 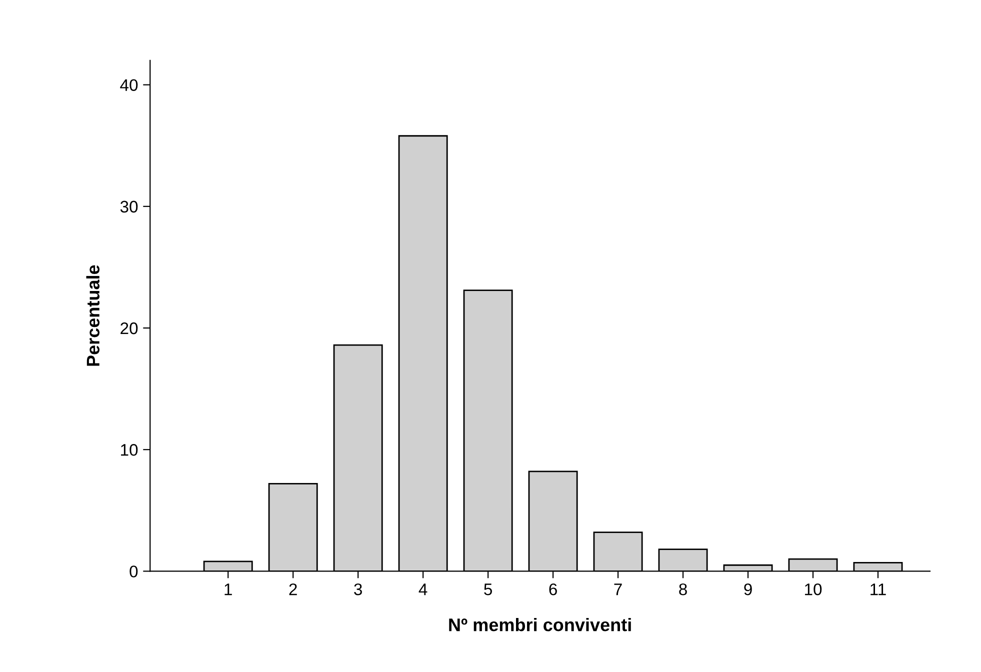 What do you see at coordinates (129, 450) in the screenshot?
I see `y-tick-label: 10` at bounding box center [129, 450].